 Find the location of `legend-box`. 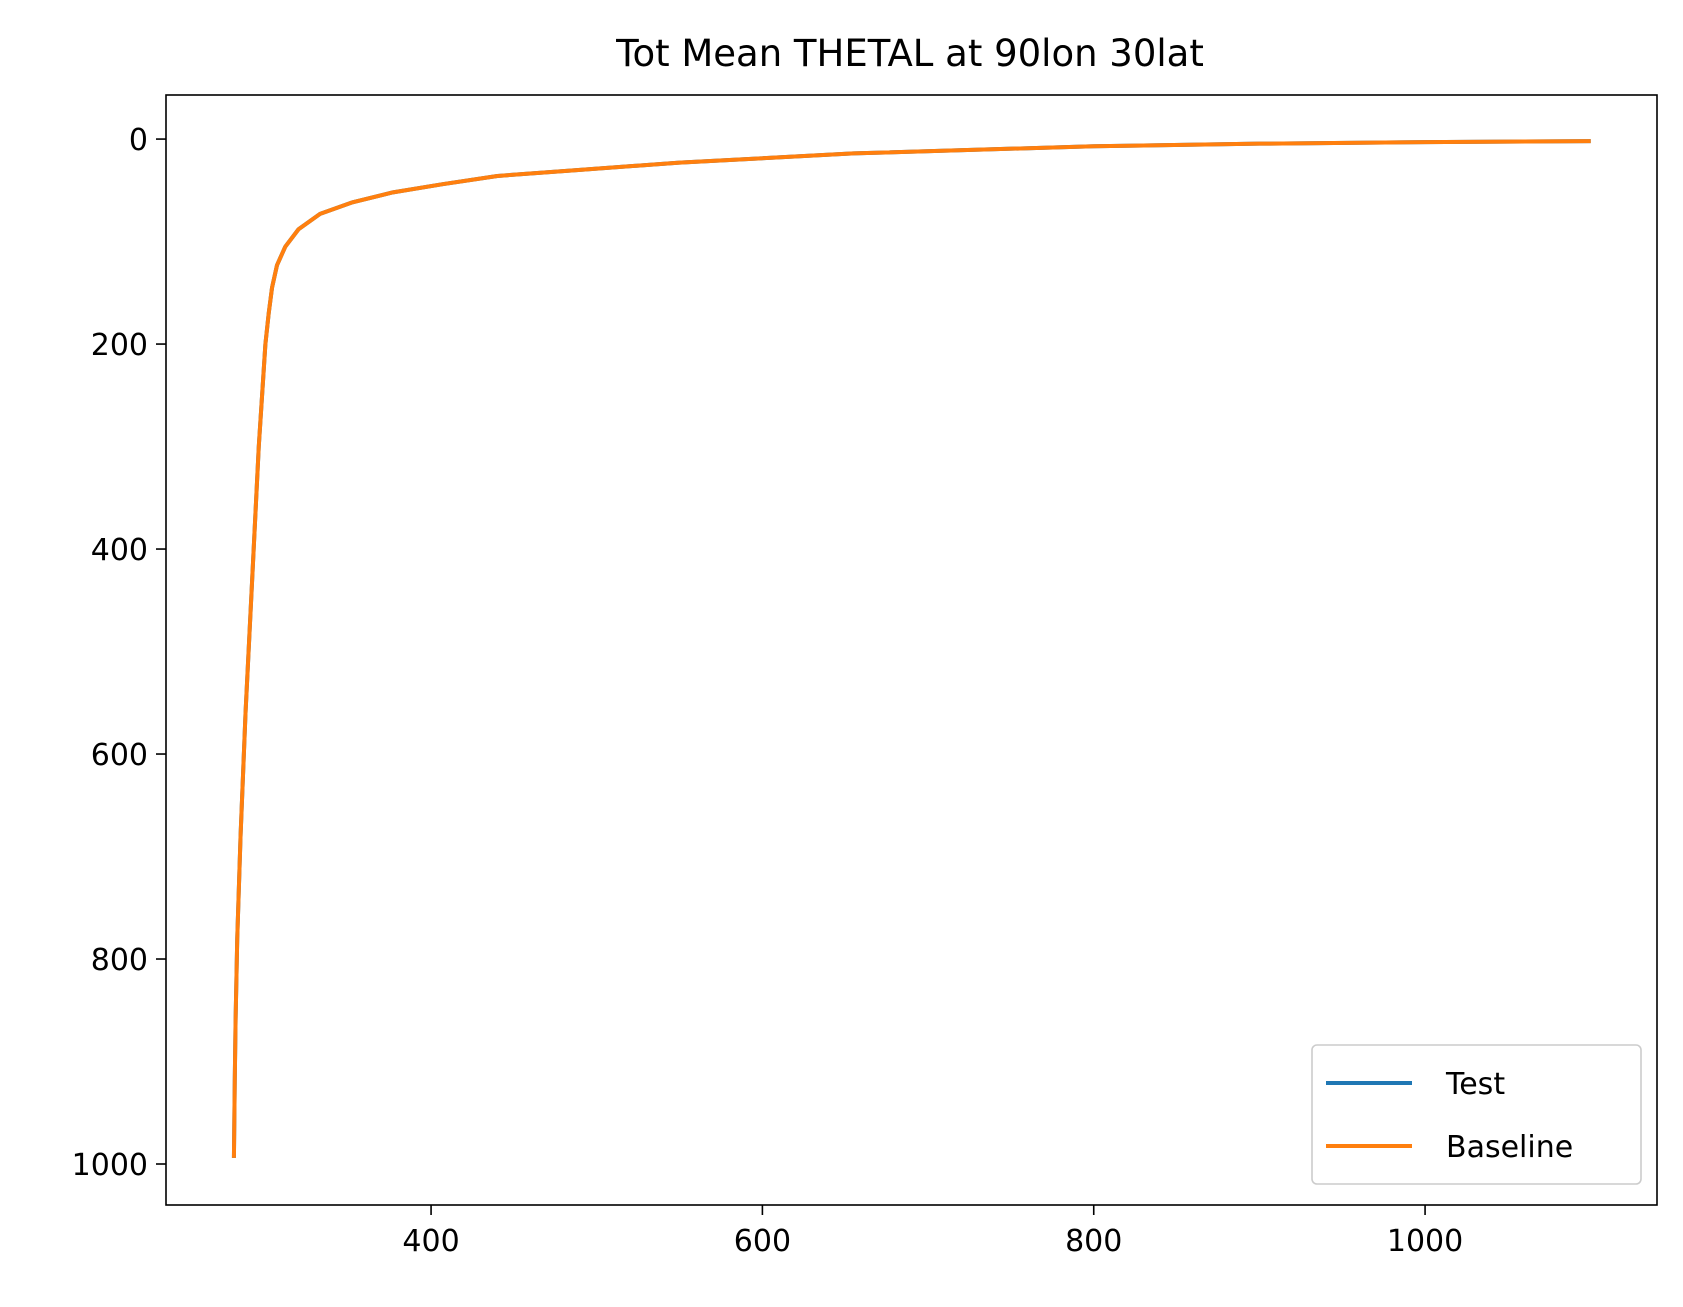

legend-box is located at coordinates (1476, 1114).